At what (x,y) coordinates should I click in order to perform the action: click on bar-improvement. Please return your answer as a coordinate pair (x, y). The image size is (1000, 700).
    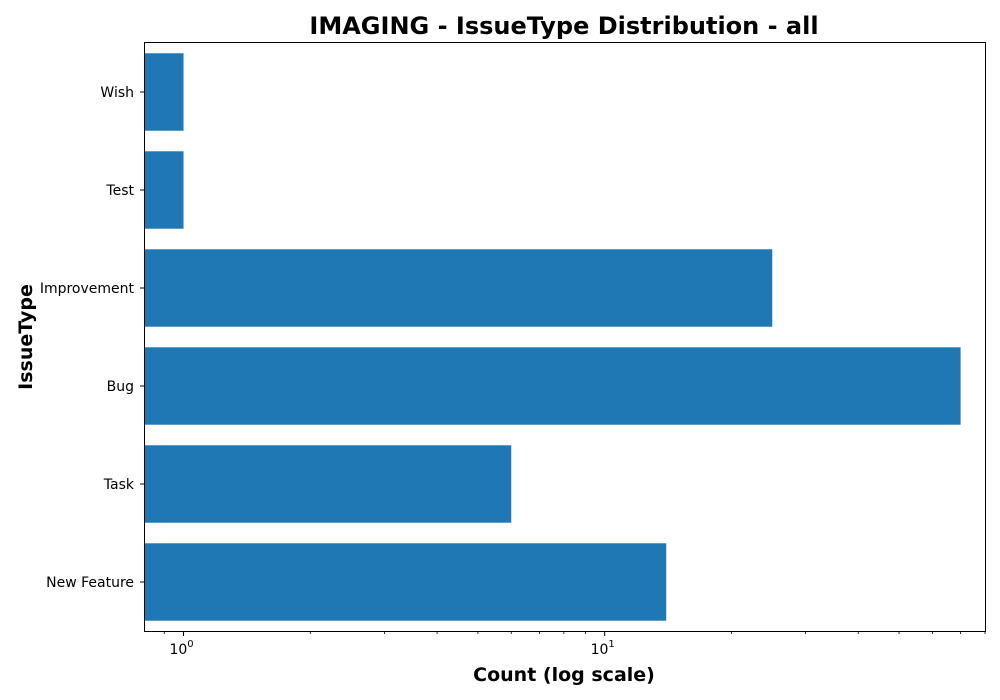
    Looking at the image, I should click on (459, 288).